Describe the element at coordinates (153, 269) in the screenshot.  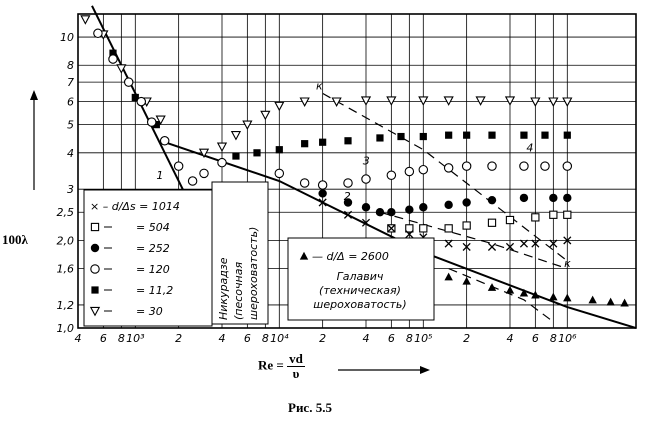
I see `legend-label: = 120` at that location.